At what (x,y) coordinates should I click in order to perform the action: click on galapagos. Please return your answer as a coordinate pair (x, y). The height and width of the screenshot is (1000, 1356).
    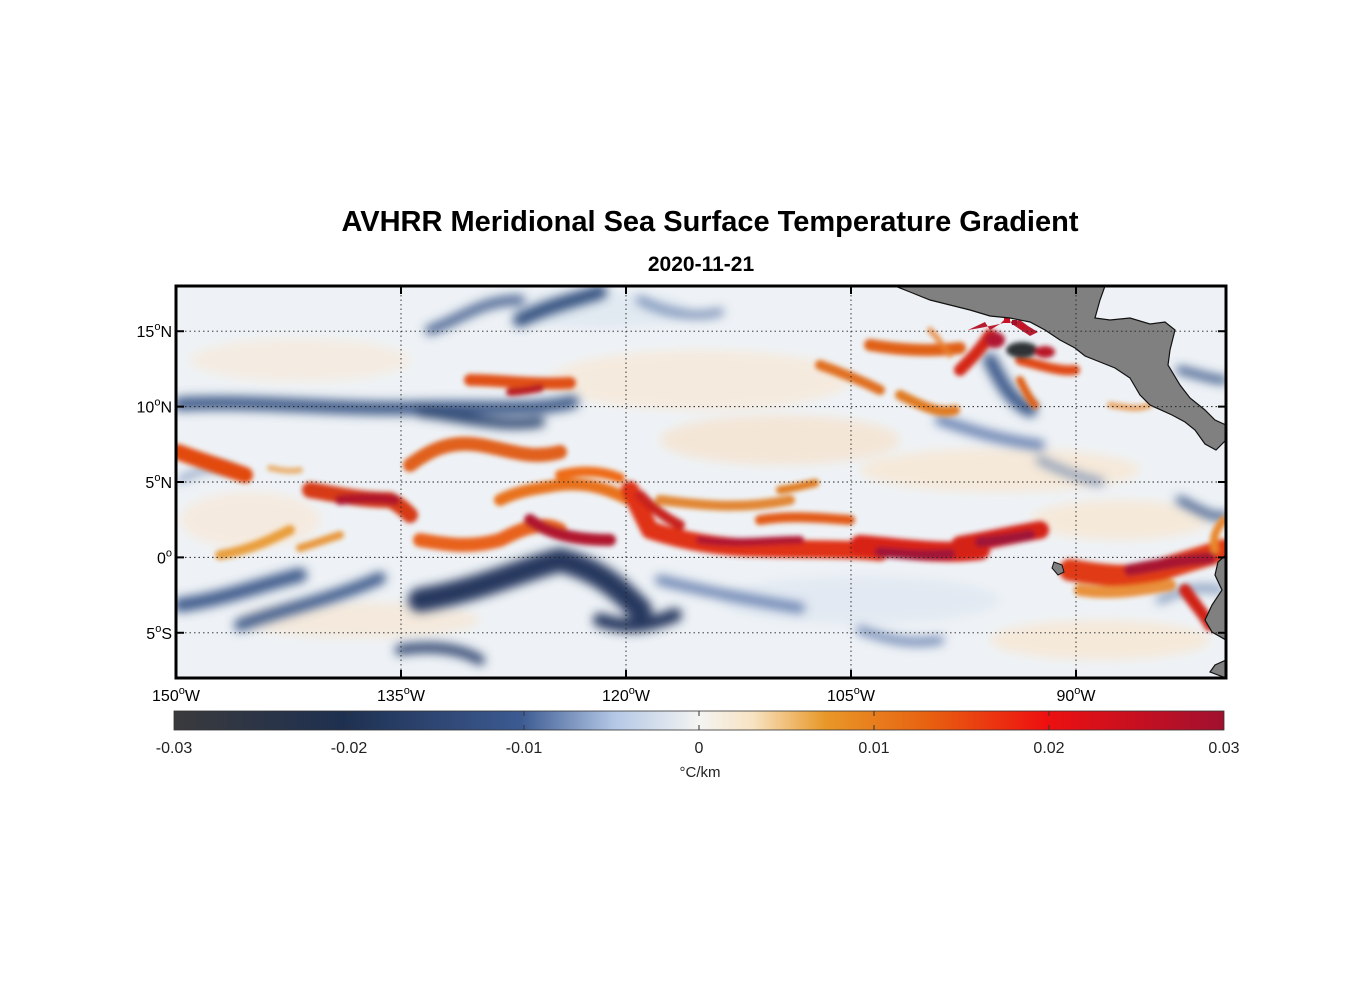
    Looking at the image, I should click on (1058, 568).